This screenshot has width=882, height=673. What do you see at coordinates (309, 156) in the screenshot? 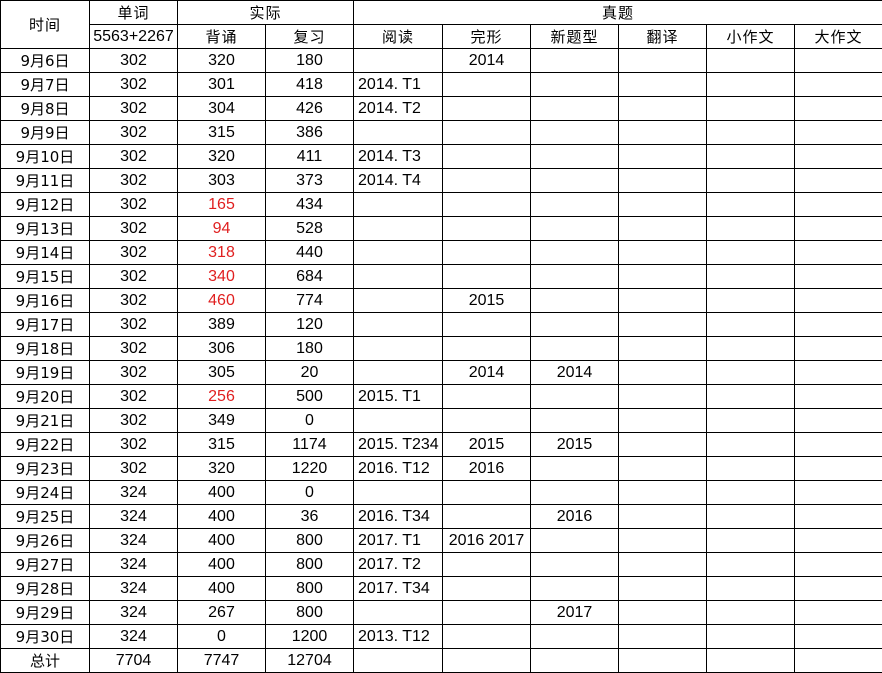
I see `cell-review: 411` at bounding box center [309, 156].